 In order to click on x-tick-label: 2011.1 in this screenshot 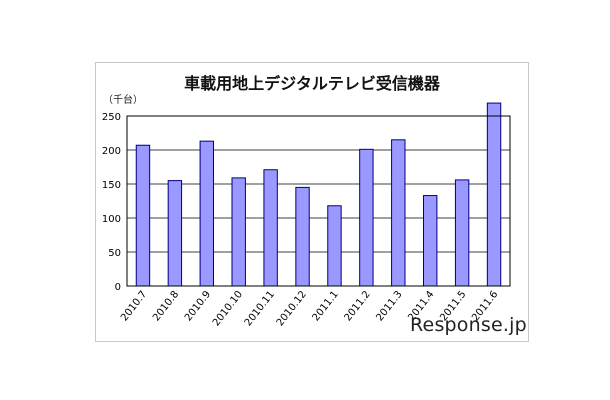, I will do `click(326, 306)`.